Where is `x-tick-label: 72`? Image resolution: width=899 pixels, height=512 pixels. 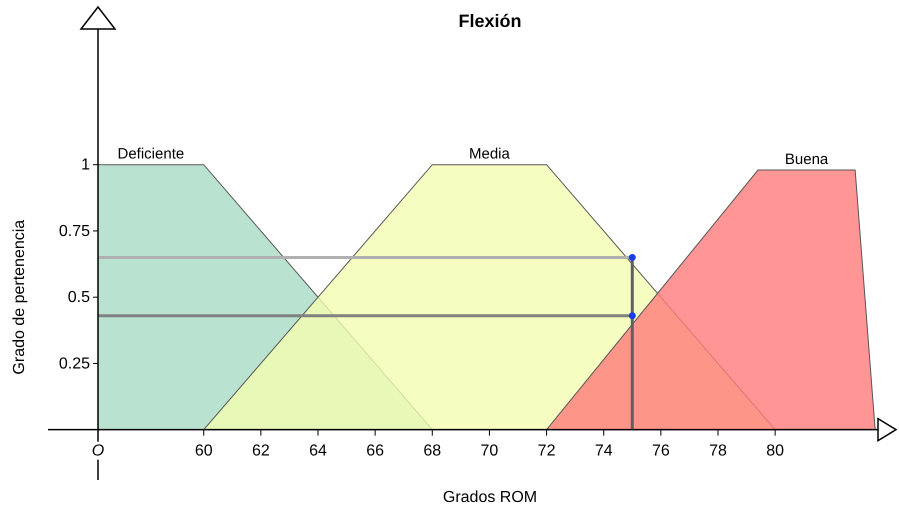 x-tick-label: 72 is located at coordinates (547, 451).